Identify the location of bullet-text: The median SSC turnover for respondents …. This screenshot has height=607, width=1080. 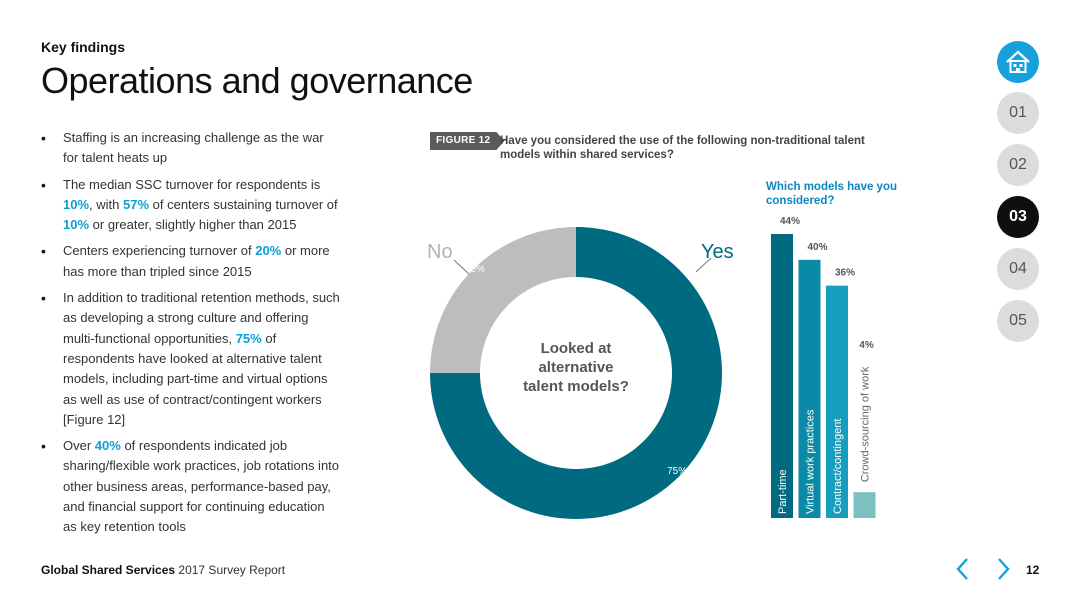
(192, 184).